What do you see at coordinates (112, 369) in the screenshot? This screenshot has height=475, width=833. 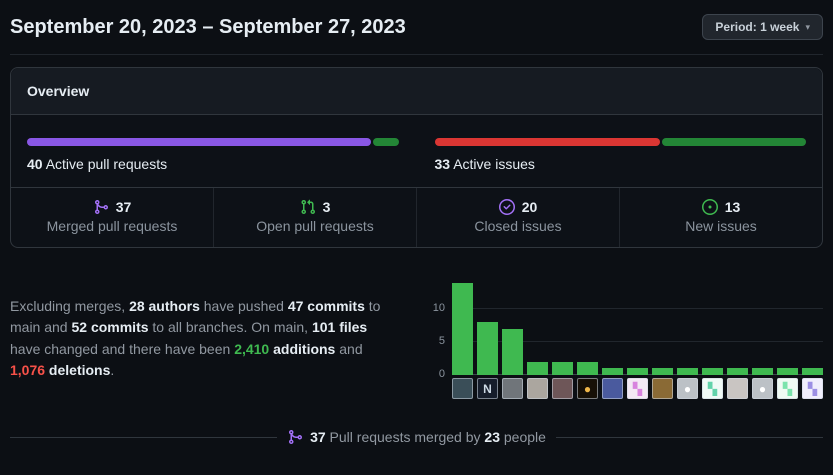 I see `summary-segment: .` at bounding box center [112, 369].